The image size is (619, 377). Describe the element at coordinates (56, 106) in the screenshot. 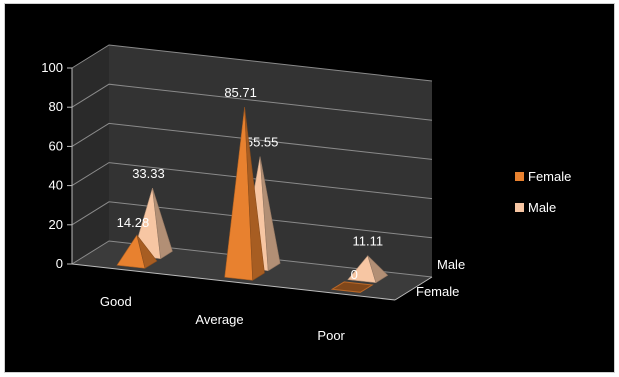

I see `y-tick-label: 80` at that location.